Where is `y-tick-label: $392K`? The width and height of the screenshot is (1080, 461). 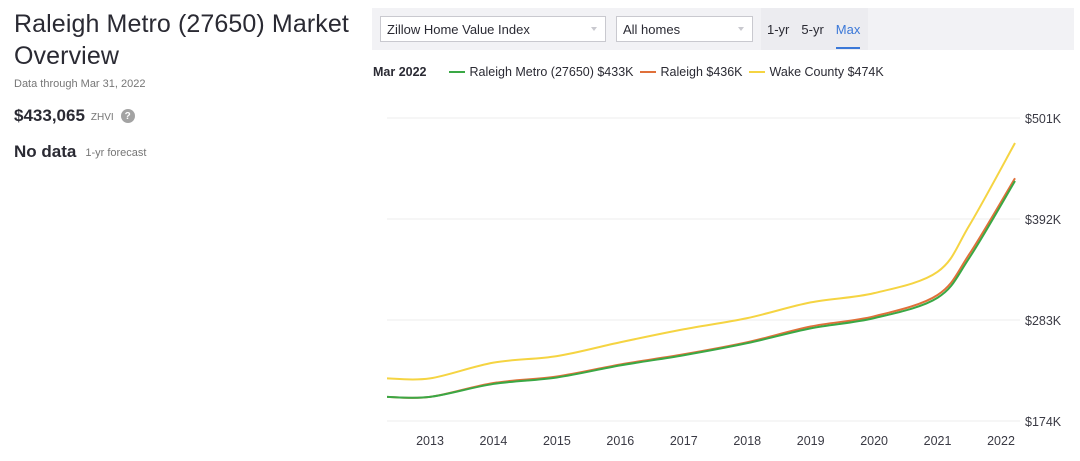
y-tick-label: $392K is located at coordinates (1043, 220).